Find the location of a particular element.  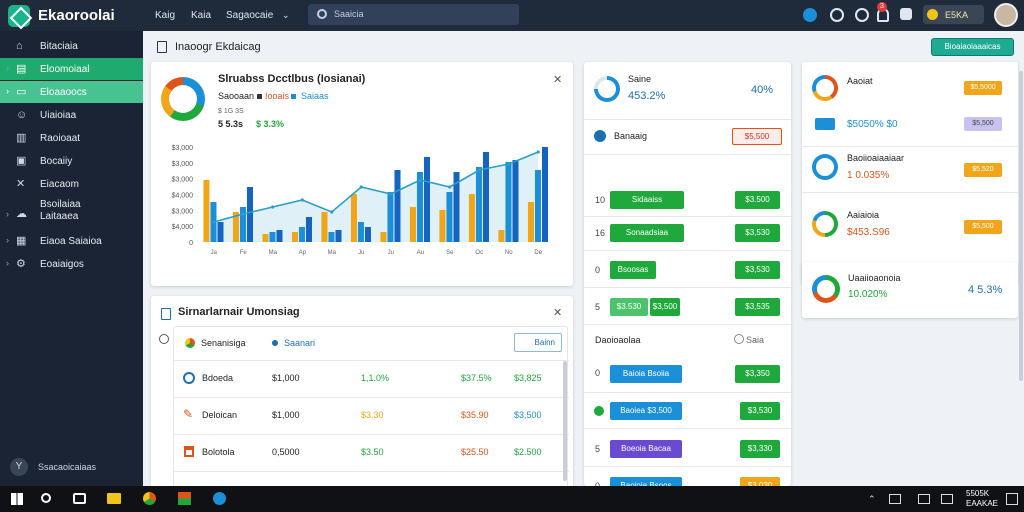

stats-pill: Baioia Bsoiia is located at coordinates (646, 374).